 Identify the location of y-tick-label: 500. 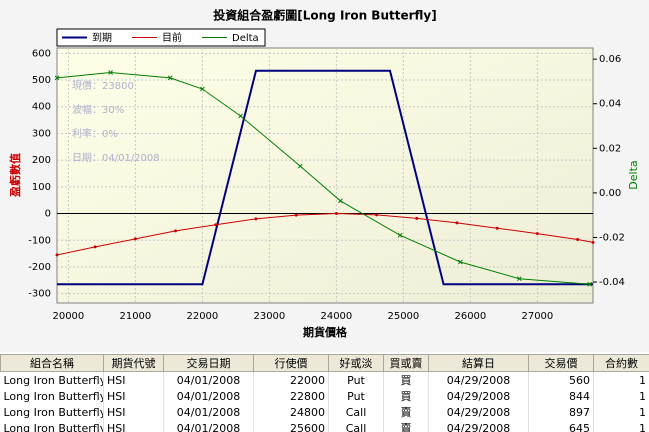
(41, 80).